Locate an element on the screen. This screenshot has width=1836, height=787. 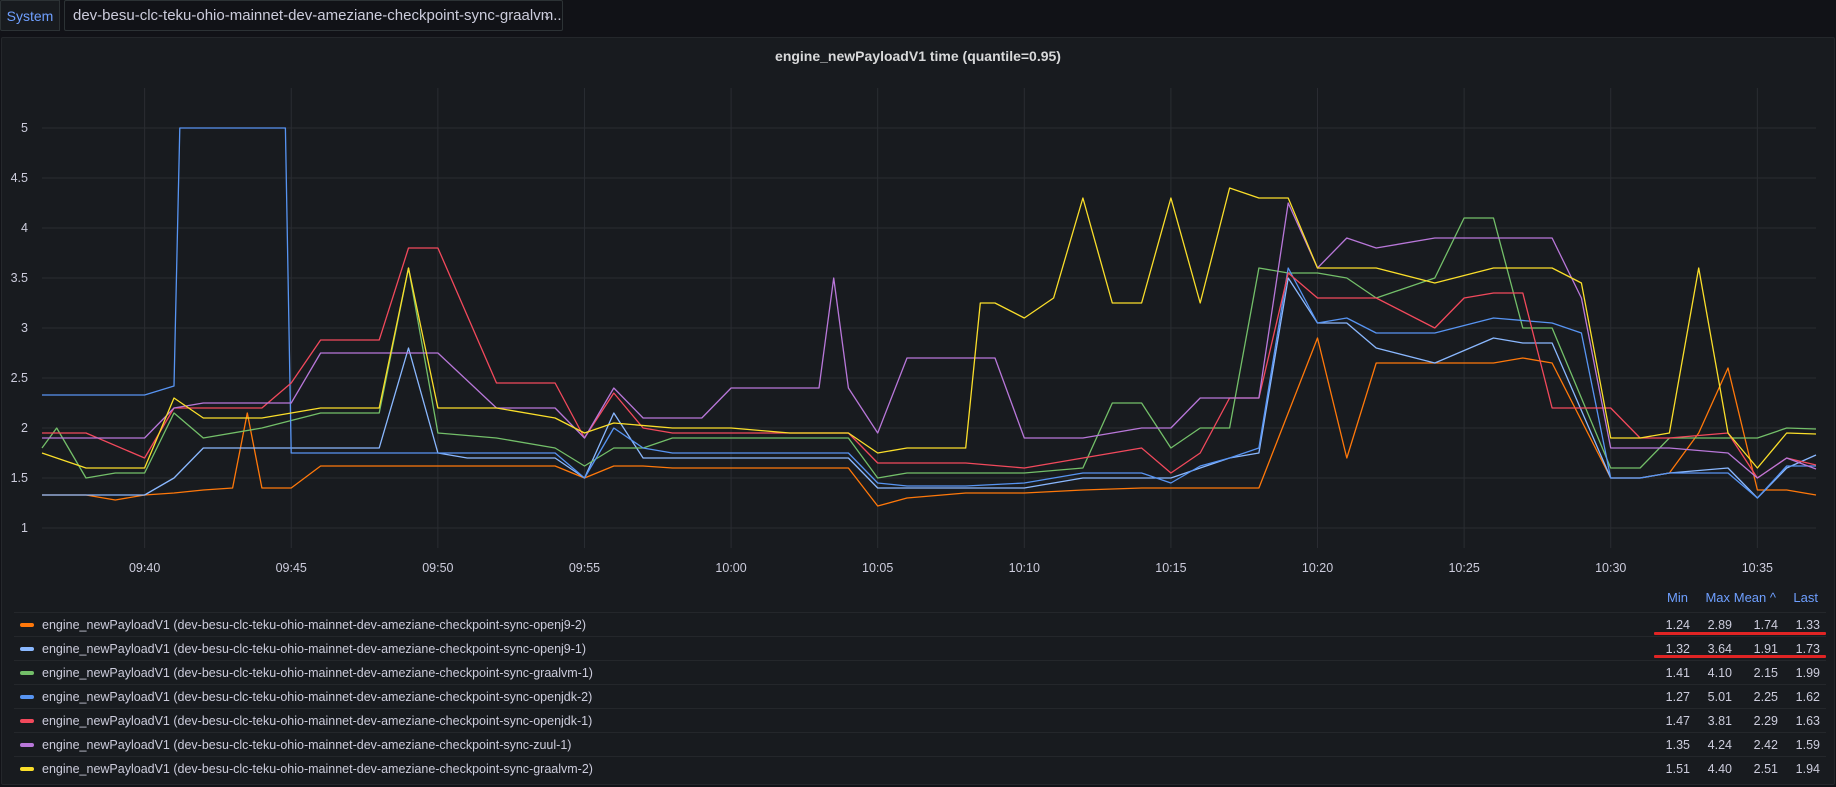
x-tick-label: 09:55 is located at coordinates (584, 568).